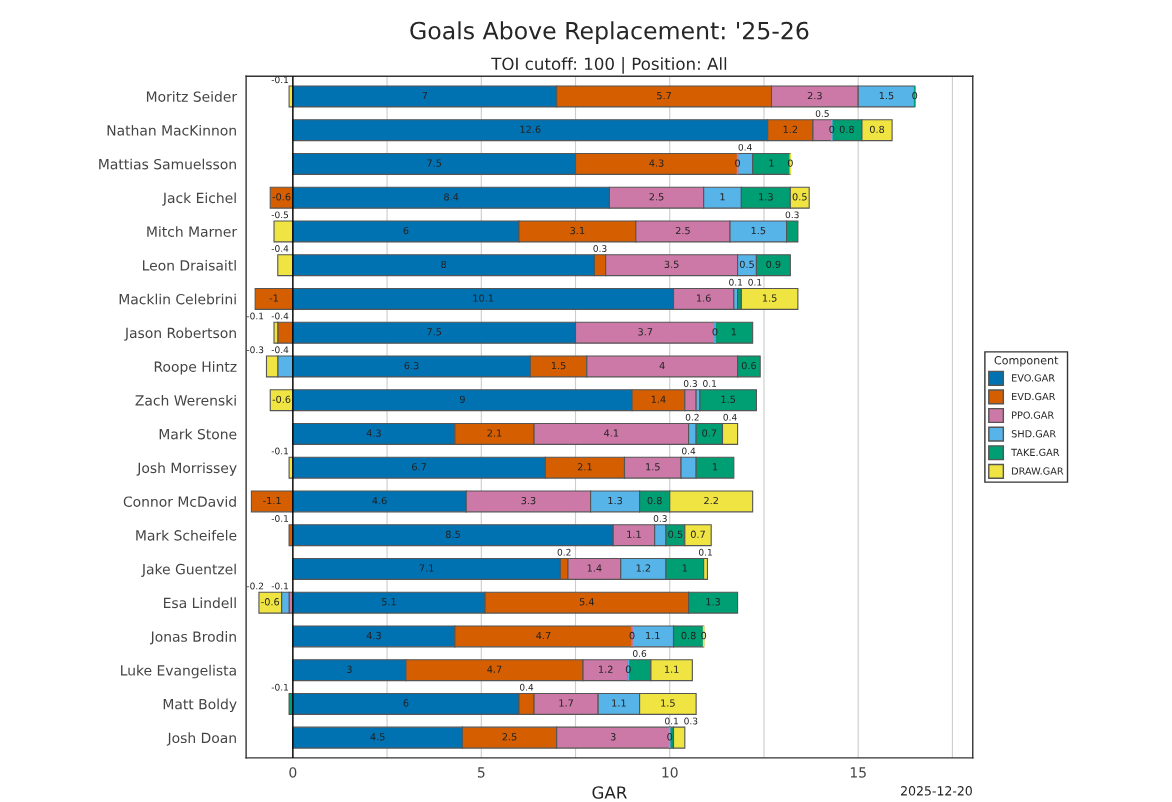 The height and width of the screenshot is (802, 1172). I want to click on data-label: 1.6, so click(704, 298).